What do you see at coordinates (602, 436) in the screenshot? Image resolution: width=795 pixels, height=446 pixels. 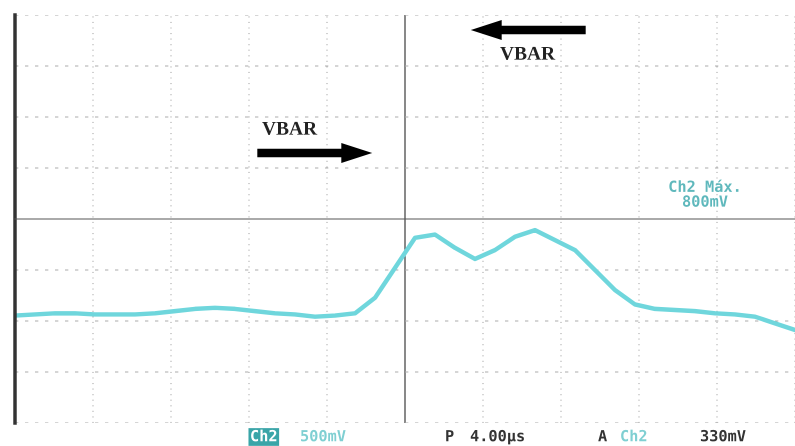 I see `text: A` at bounding box center [602, 436].